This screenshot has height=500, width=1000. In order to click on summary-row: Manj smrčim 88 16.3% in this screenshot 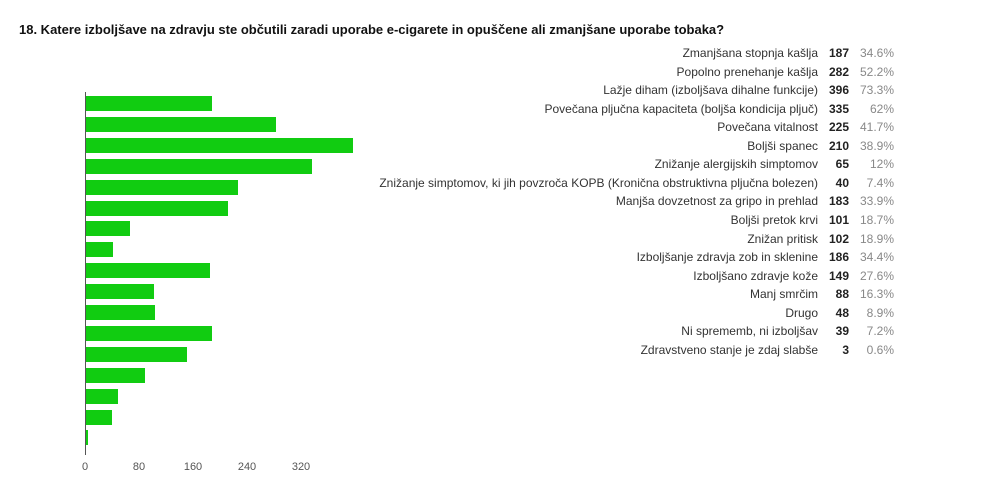, I will do `click(650, 294)`.